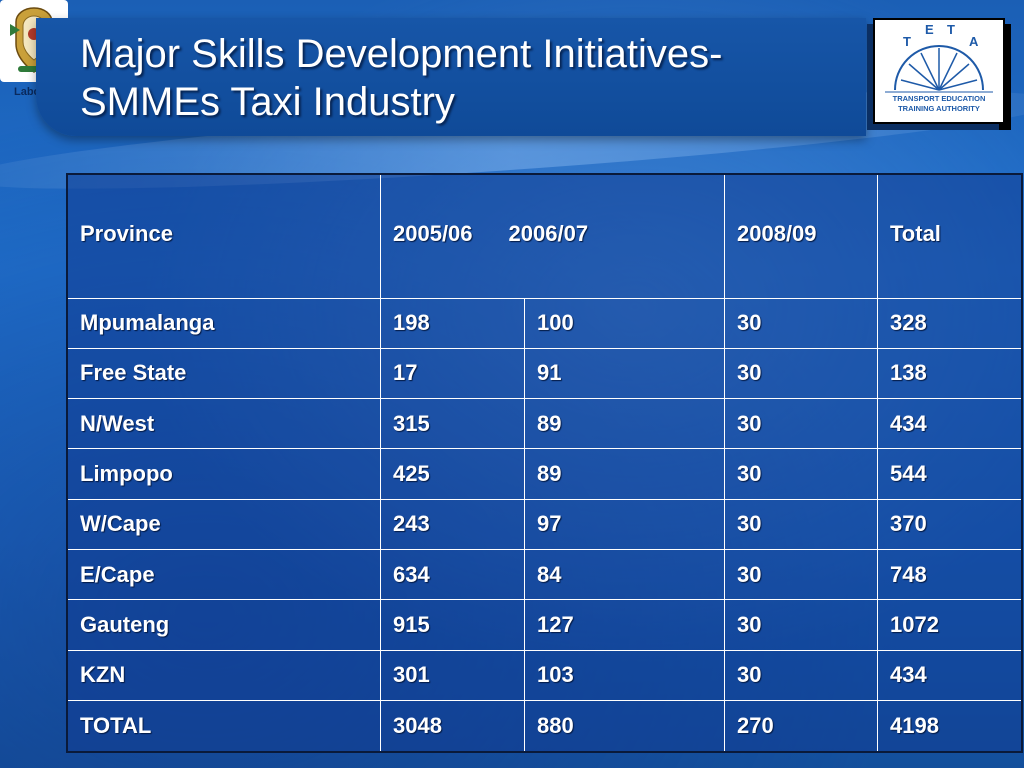 The width and height of the screenshot is (1024, 768). Describe the element at coordinates (223, 323) in the screenshot. I see `cell-province: Mpumalanga` at that location.